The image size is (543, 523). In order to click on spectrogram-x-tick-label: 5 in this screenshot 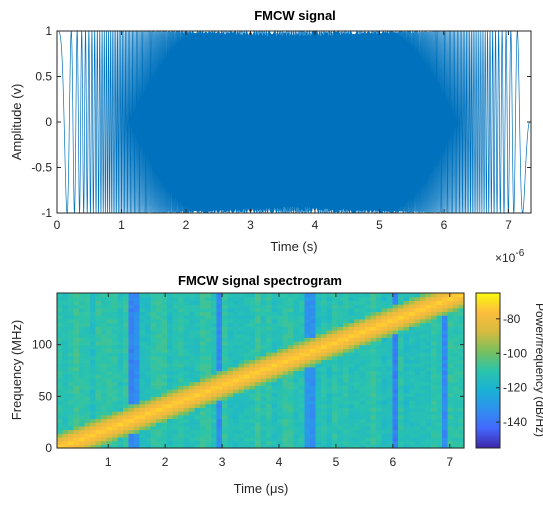, I will do `click(336, 462)`.